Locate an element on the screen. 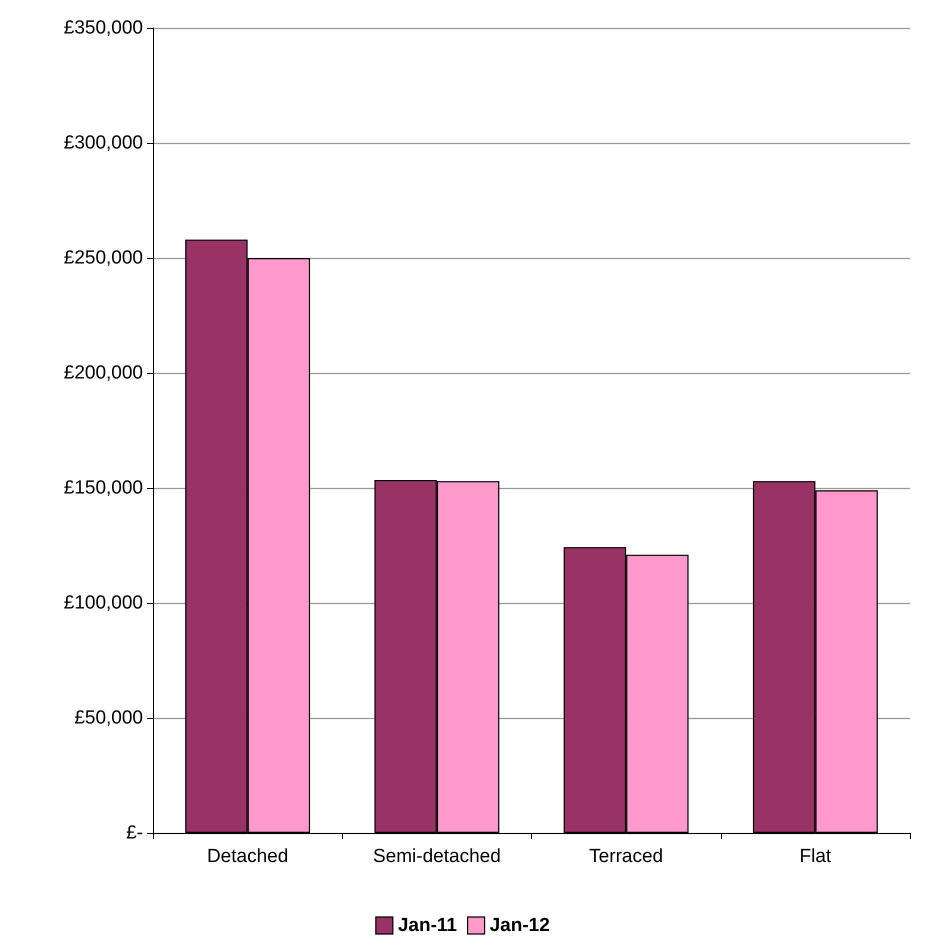 This screenshot has height=948, width=925. y-tick-label: £150,000 is located at coordinates (103, 488).